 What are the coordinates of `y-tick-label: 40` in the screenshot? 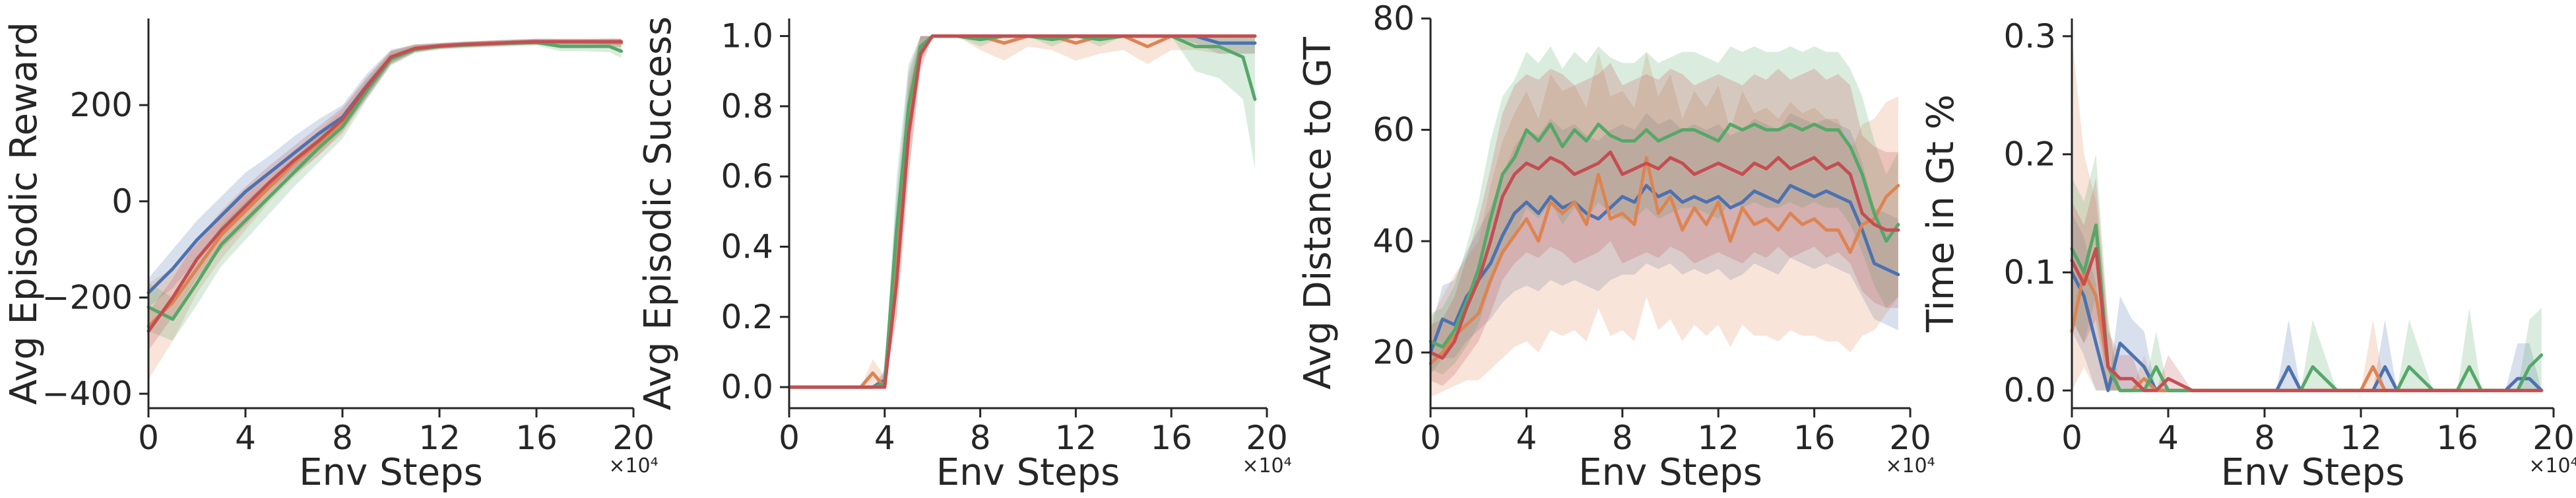 It's located at (1393, 241).